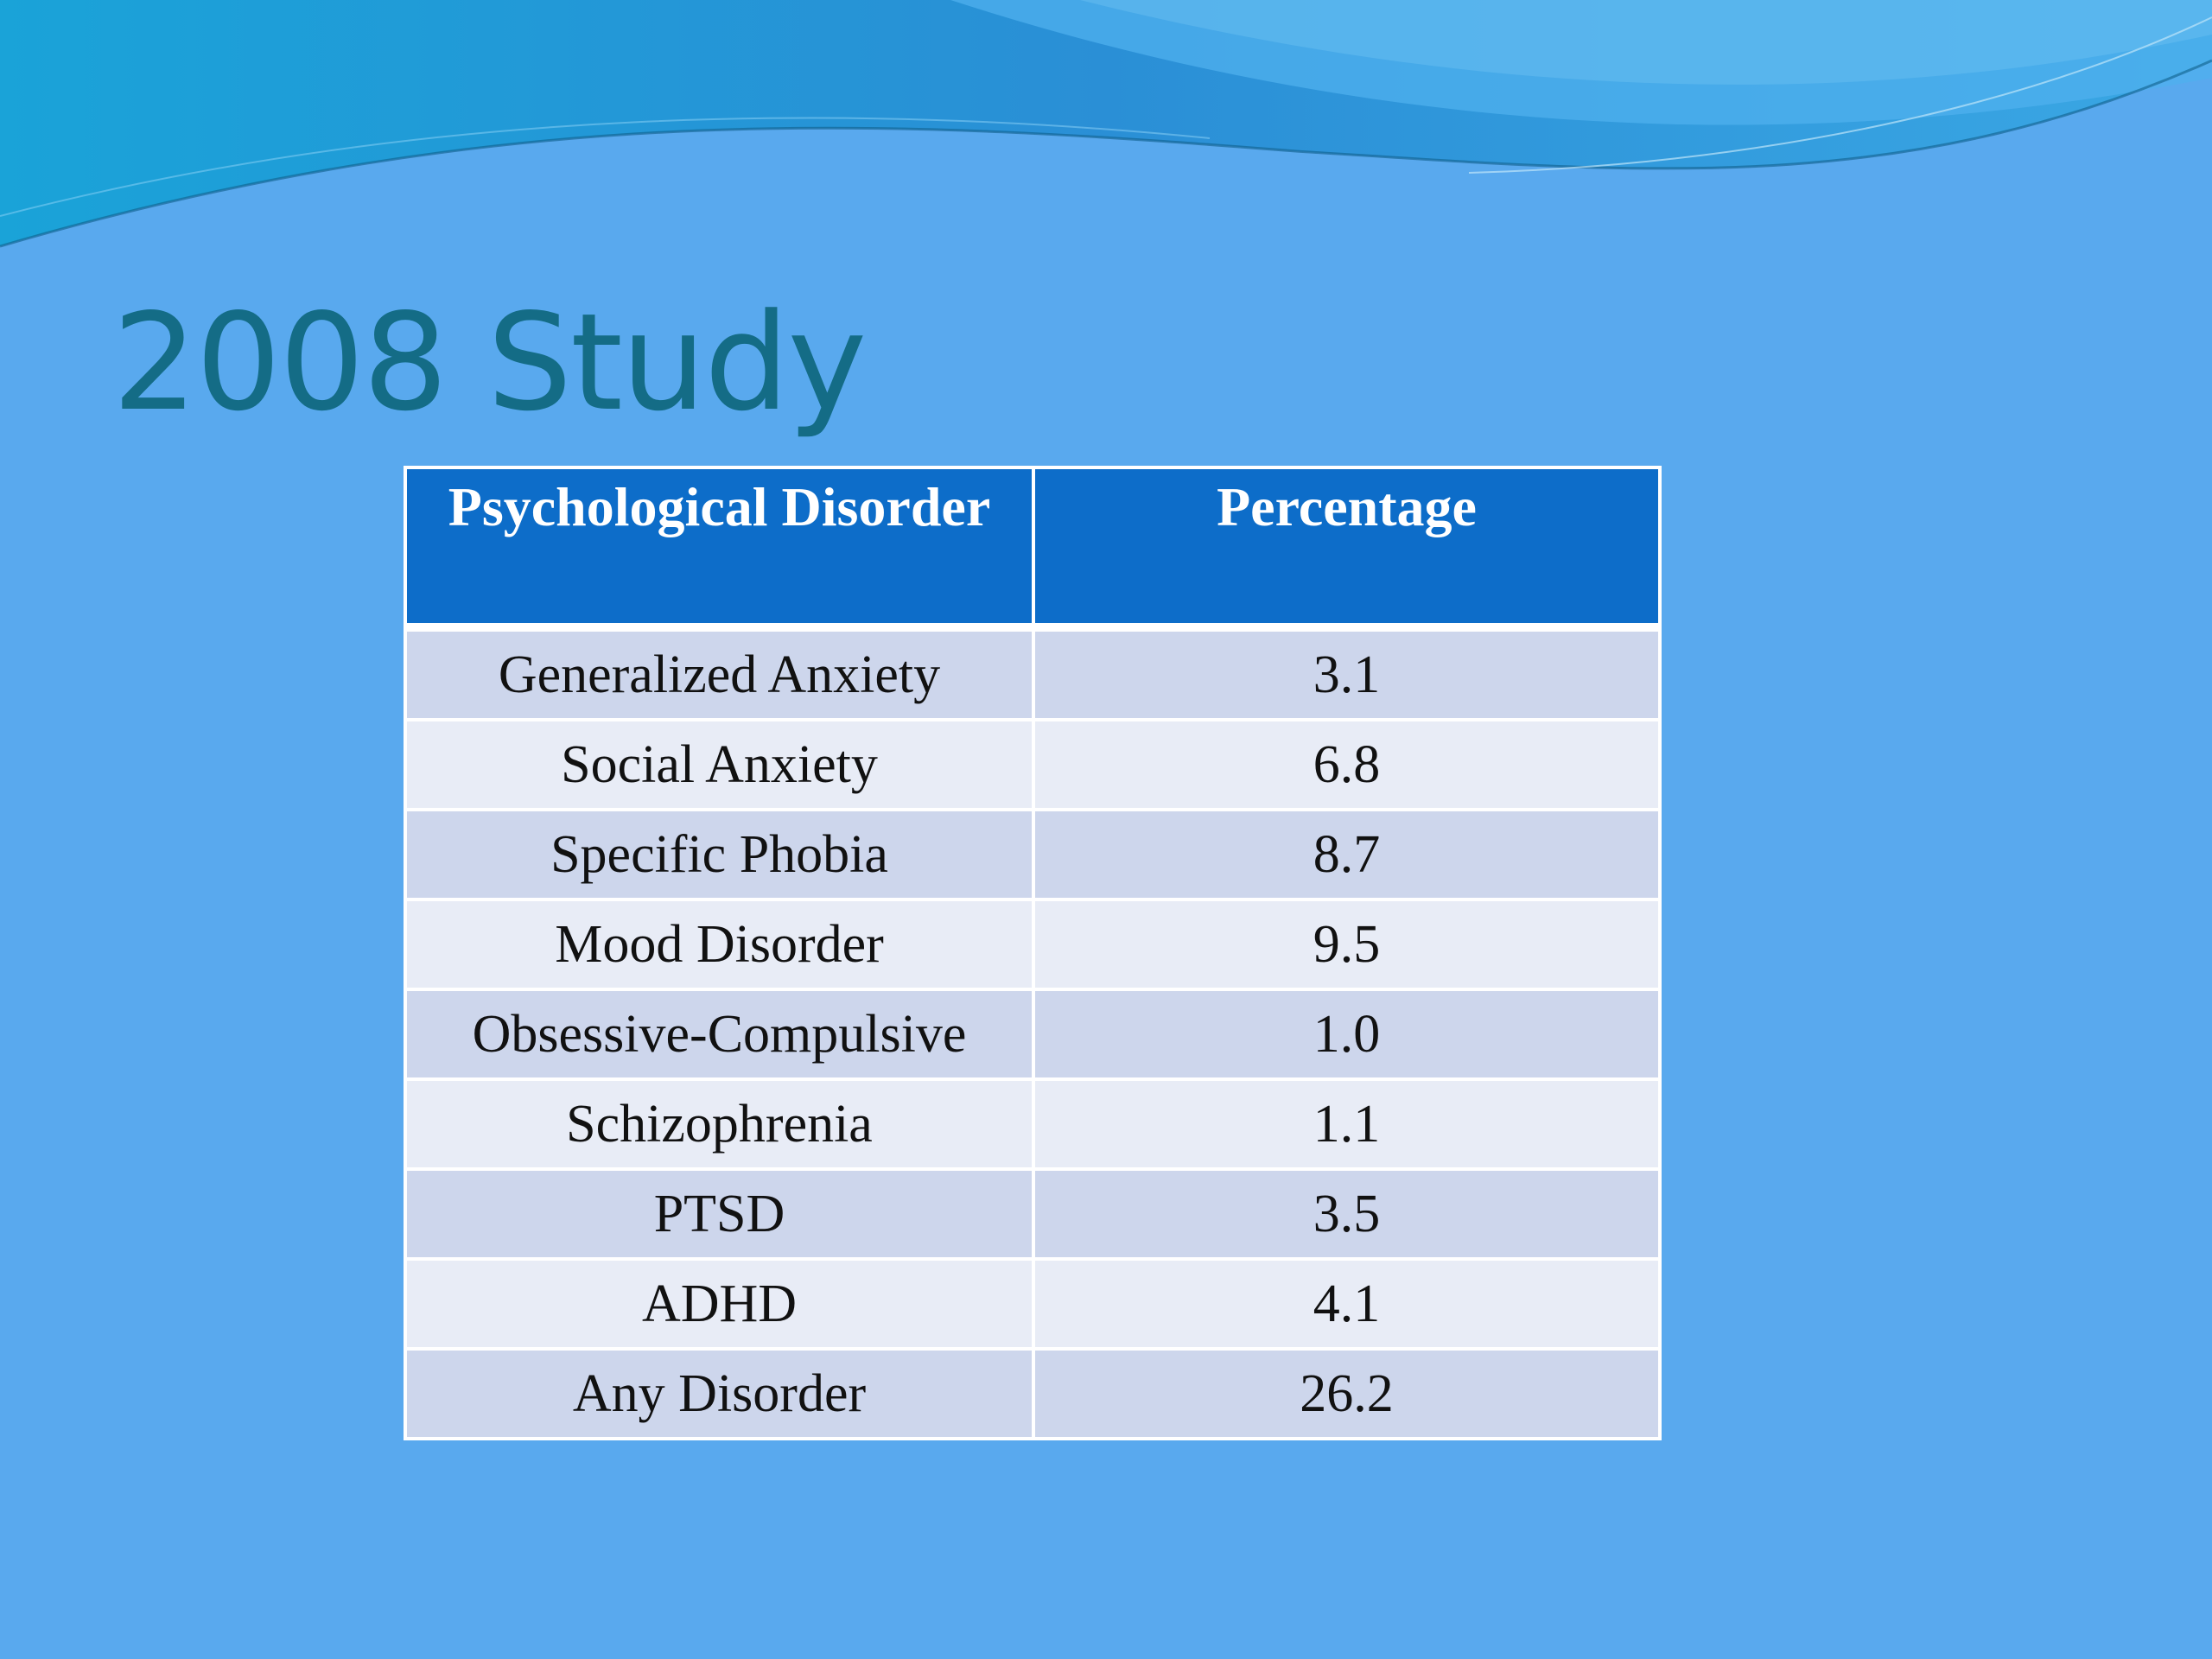  I want to click on percentage-cell: 6.8, so click(1346, 765).